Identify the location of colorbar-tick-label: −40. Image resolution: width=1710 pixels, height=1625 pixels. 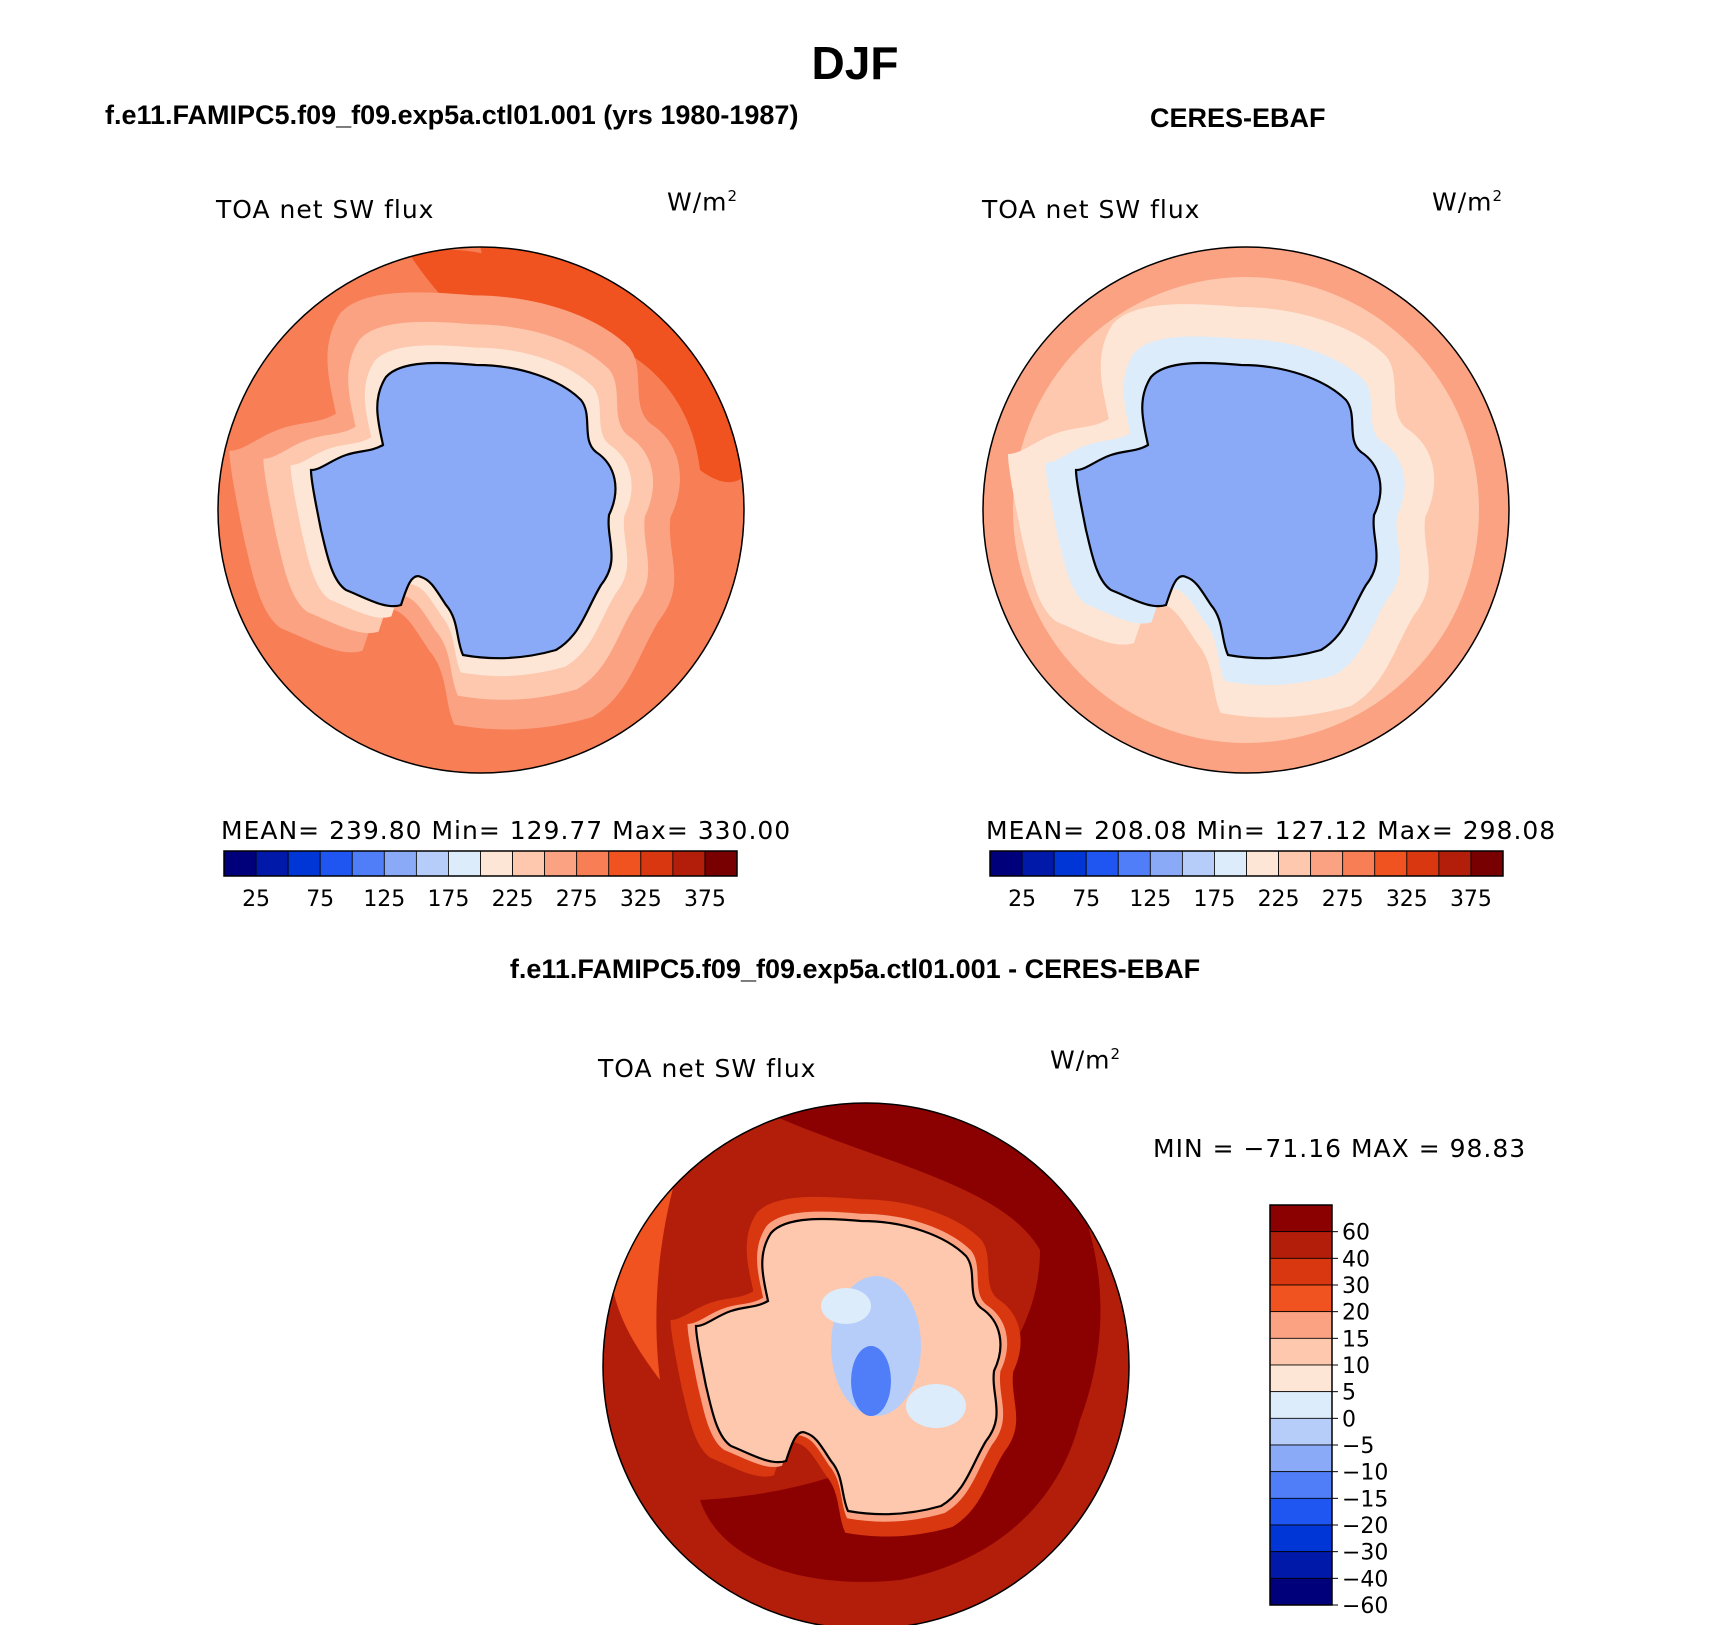
(1365, 1579).